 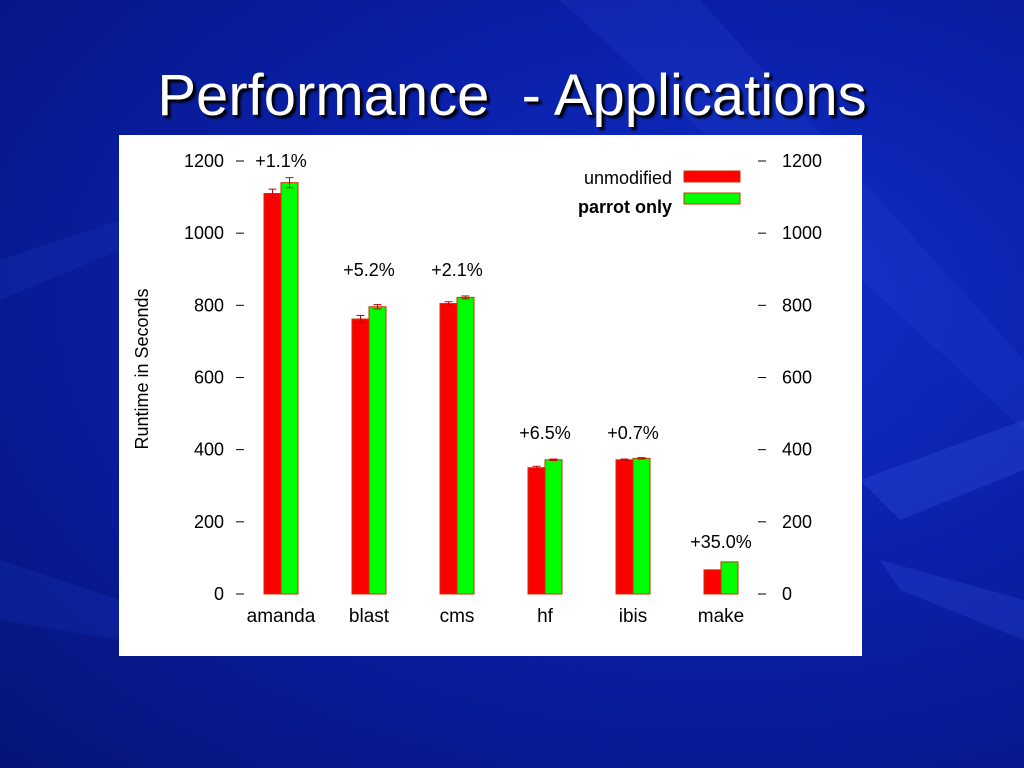 I want to click on bar-annotation: +5.2%, so click(x=369, y=270).